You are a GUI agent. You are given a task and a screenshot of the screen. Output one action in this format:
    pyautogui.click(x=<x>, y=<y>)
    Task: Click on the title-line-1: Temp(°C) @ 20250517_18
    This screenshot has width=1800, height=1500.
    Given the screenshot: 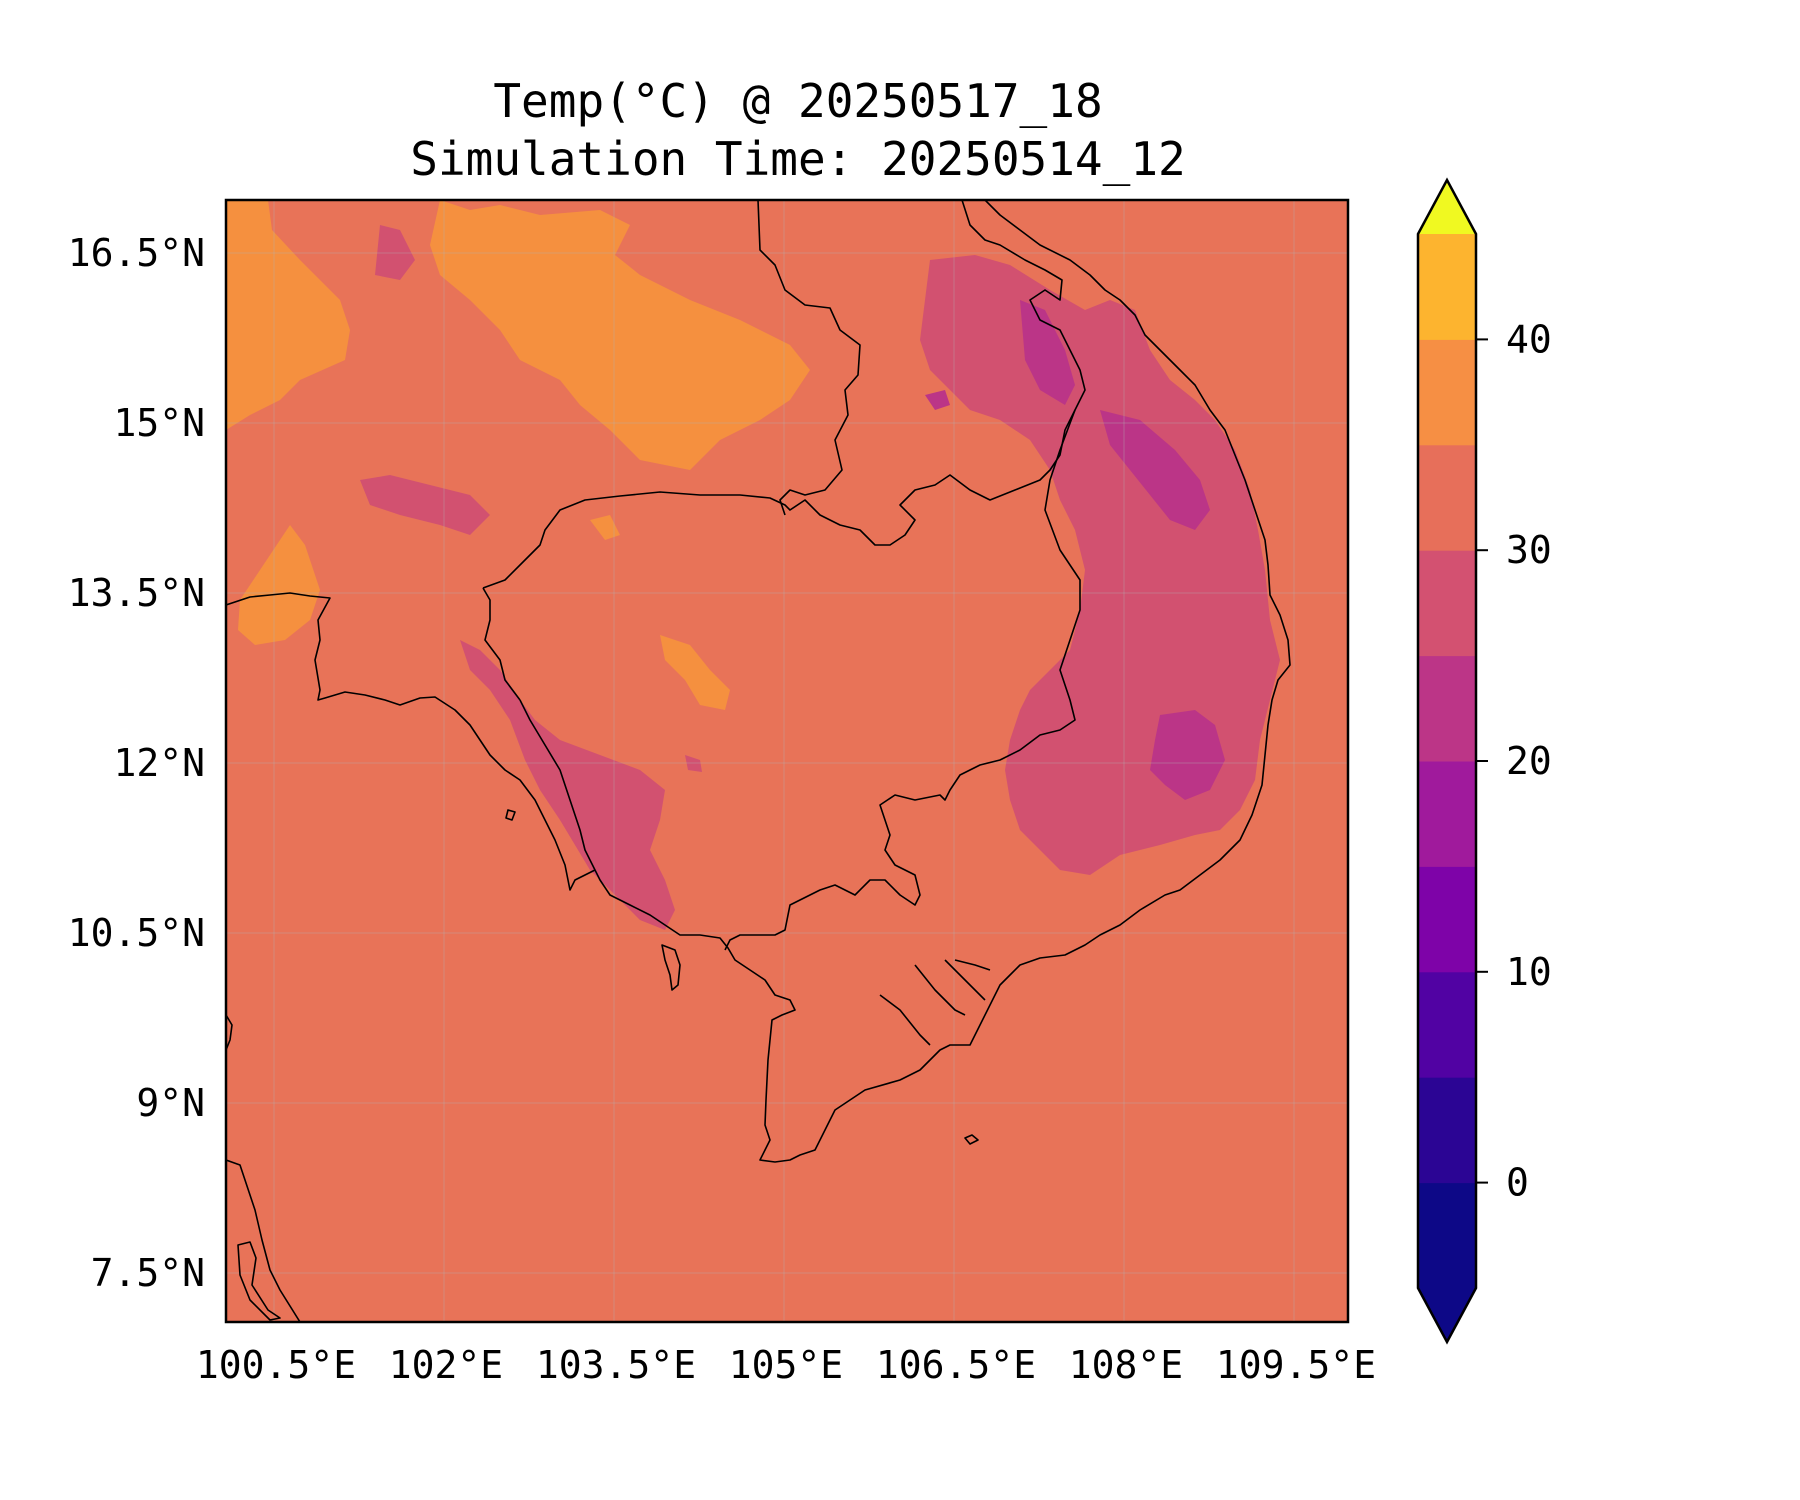 What is the action you would take?
    pyautogui.click(x=798, y=101)
    